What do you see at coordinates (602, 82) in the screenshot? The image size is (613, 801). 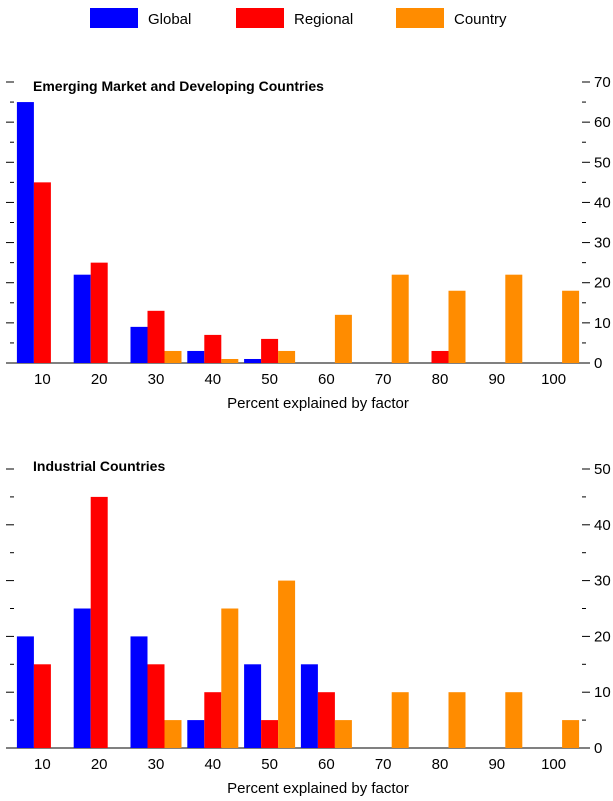 I see `y-tick-label: 70` at bounding box center [602, 82].